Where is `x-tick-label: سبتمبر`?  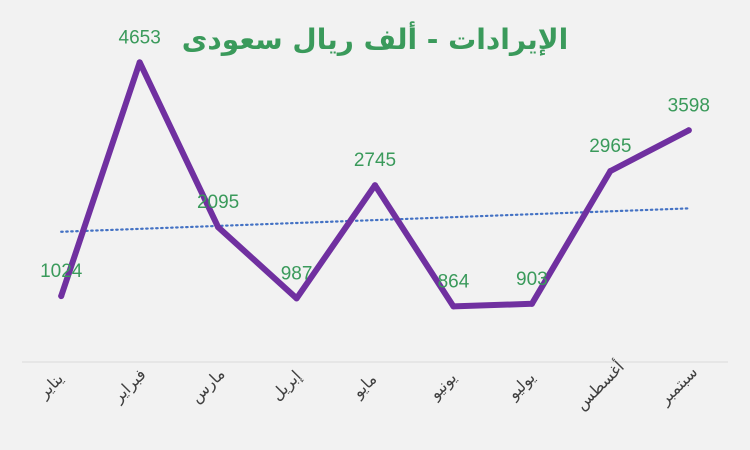 x-tick-label: سبتمبر is located at coordinates (677, 385).